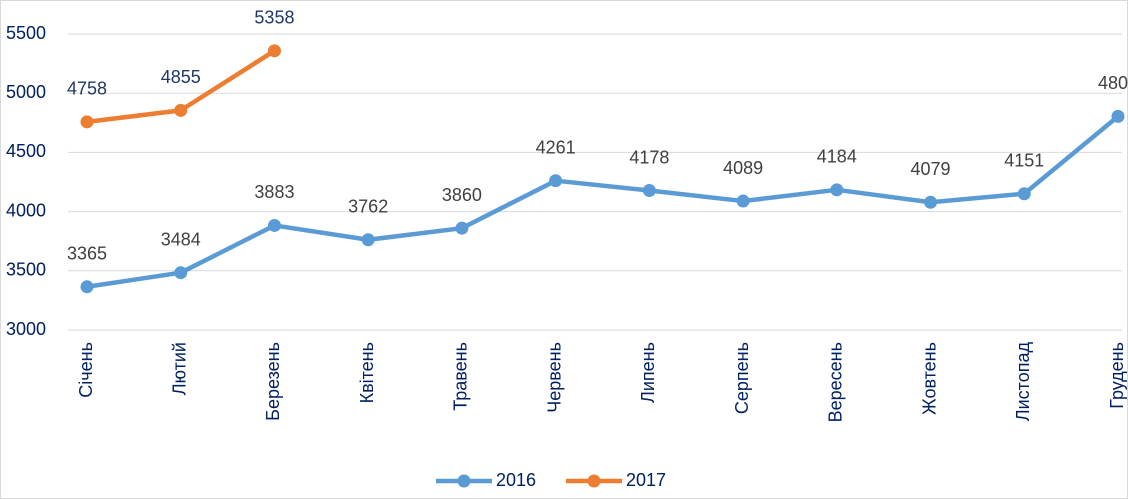 The image size is (1128, 499). What do you see at coordinates (1023, 382) in the screenshot?
I see `x-tick-label: Листопад` at bounding box center [1023, 382].